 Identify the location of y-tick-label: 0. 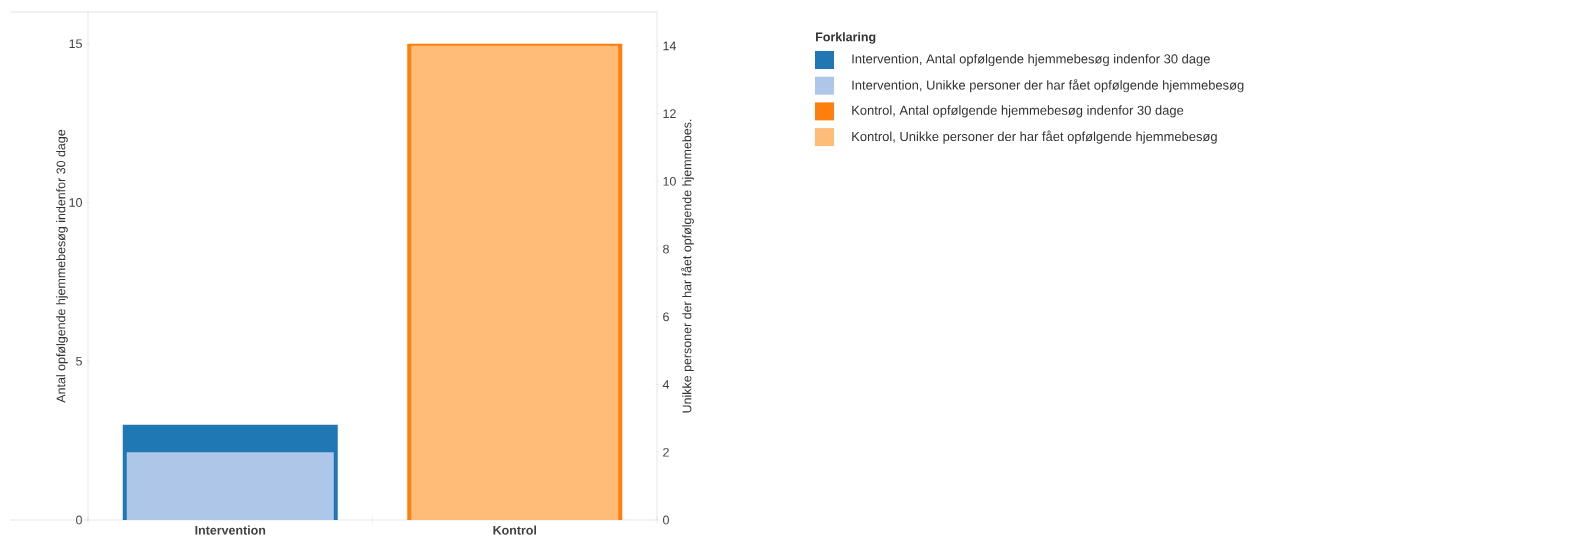
(79, 520).